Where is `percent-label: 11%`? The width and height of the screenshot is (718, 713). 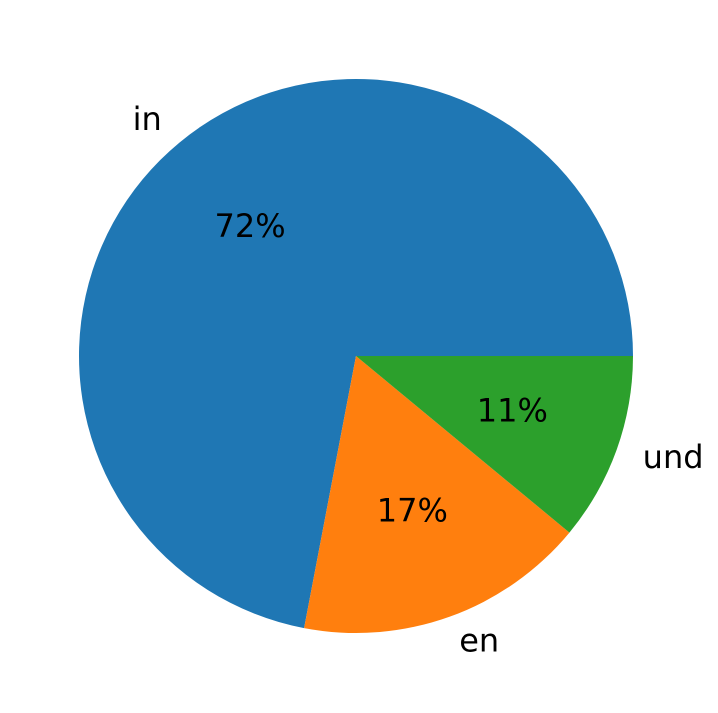 percent-label: 11% is located at coordinates (512, 410).